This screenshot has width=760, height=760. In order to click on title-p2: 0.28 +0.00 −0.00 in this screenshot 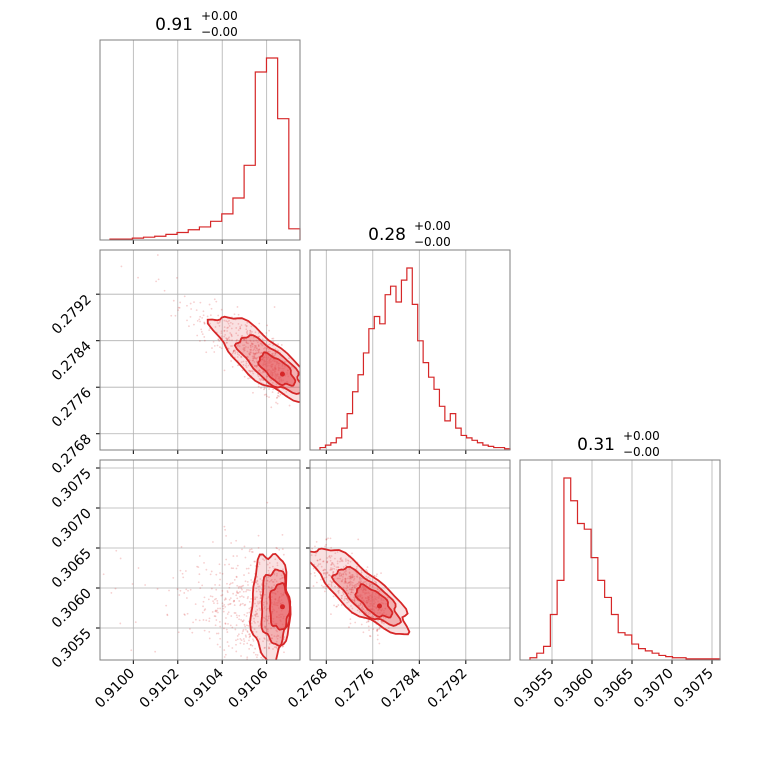, I will do `click(409, 234)`.